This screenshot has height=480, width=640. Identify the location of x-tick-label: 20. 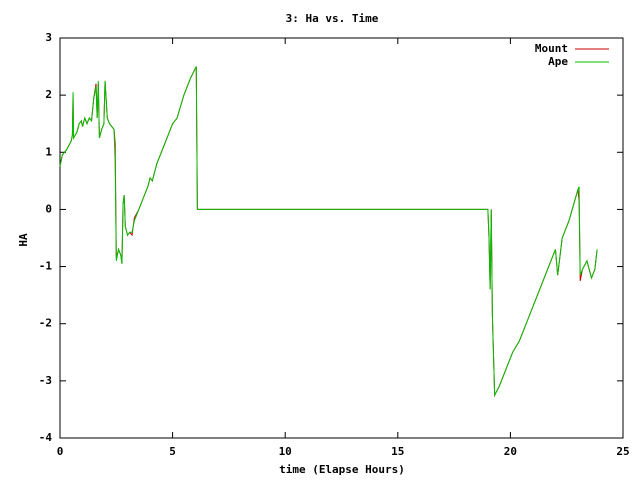
(510, 451).